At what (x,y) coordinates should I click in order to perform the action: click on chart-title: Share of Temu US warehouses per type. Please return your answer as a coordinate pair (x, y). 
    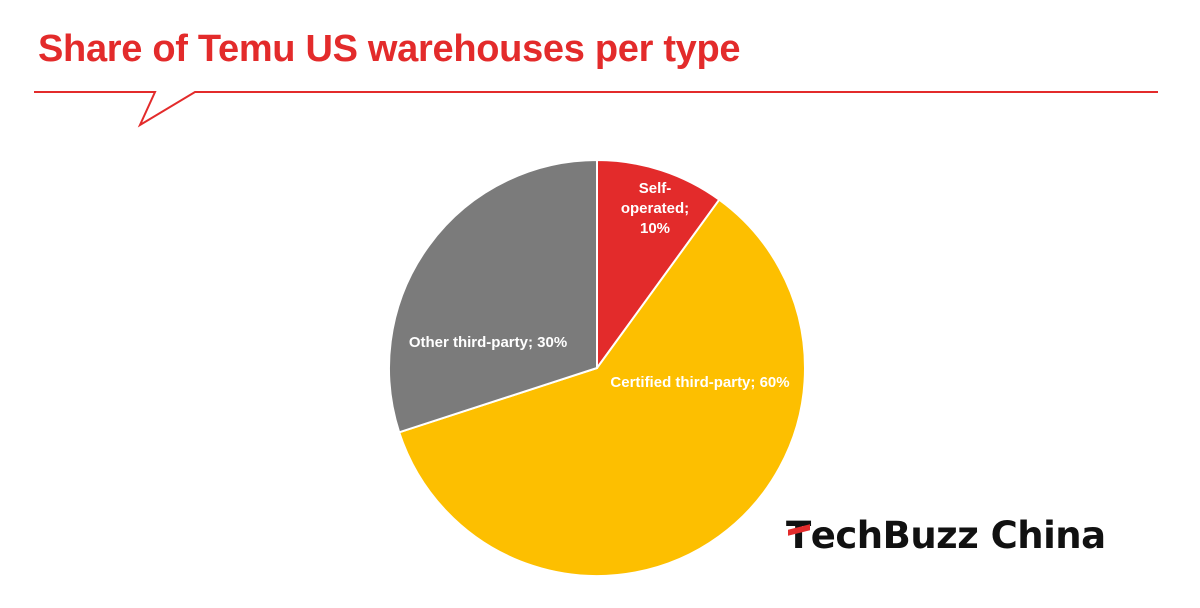
    Looking at the image, I should click on (389, 49).